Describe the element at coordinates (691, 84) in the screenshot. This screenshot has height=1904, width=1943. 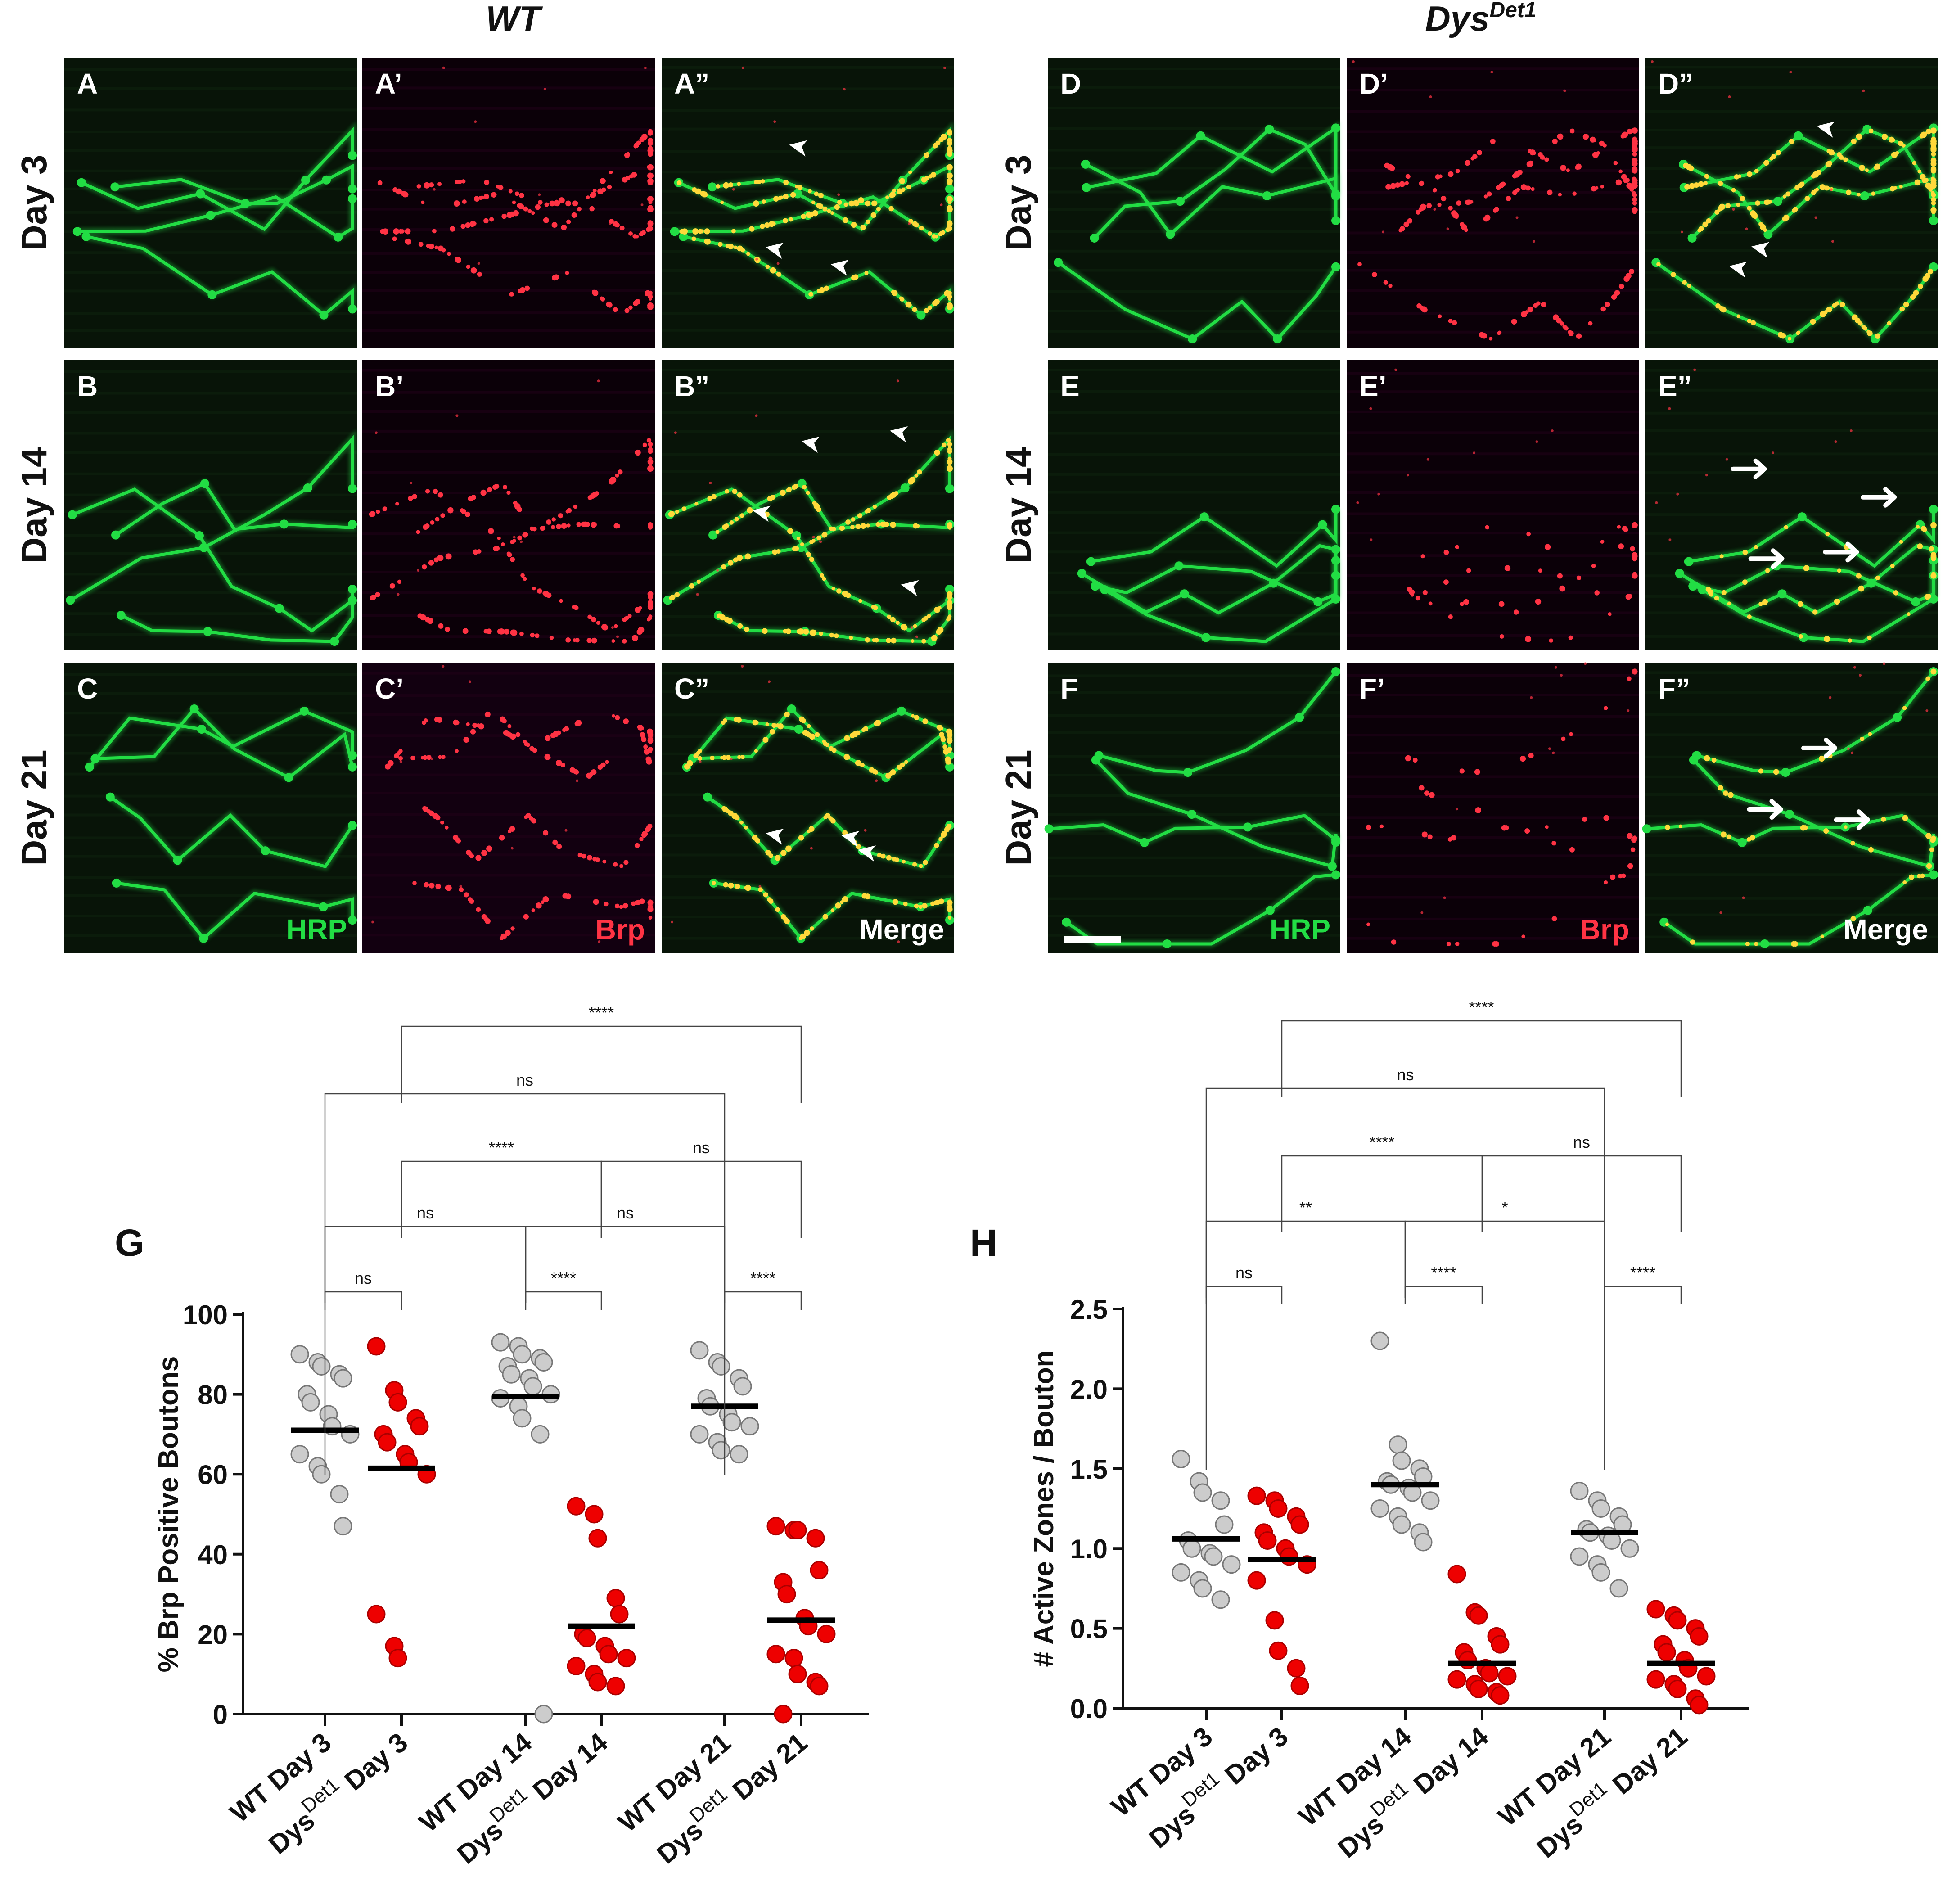
I see `panel-letter: A”` at that location.